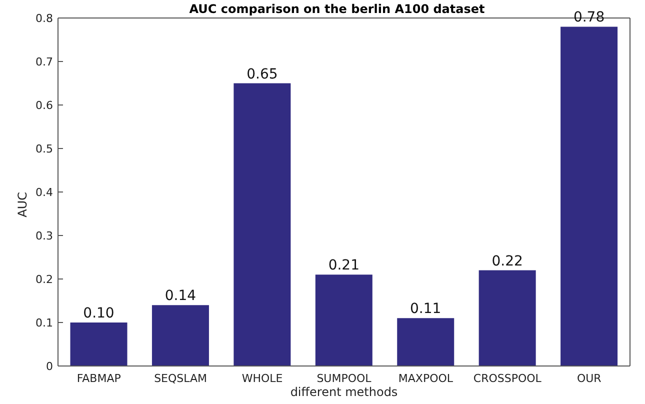 This screenshot has height=404, width=645. Describe the element at coordinates (181, 378) in the screenshot. I see `x-tick-label: SEQSLAM` at that location.